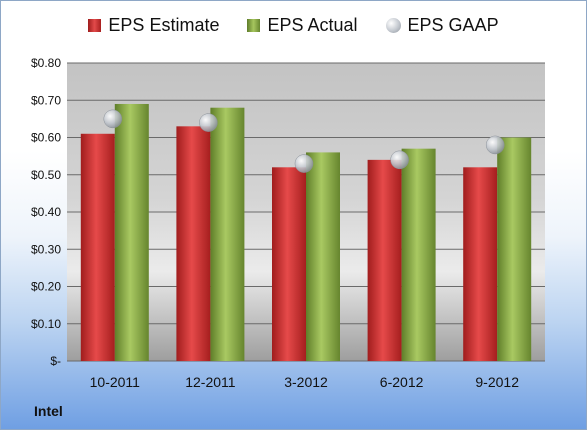  Describe the element at coordinates (46, 175) in the screenshot. I see `y-tick-label: $0.50` at that location.